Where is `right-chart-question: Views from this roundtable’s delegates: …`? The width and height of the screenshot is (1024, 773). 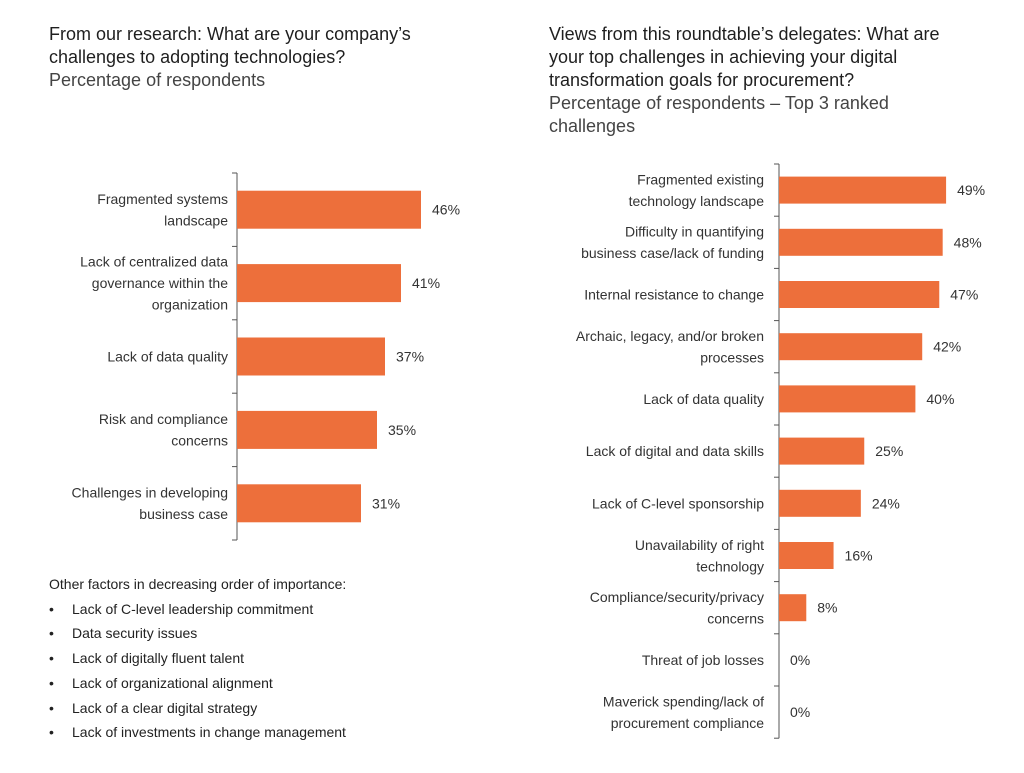 right-chart-question: Views from this roundtable’s delegates: … is located at coordinates (744, 57).